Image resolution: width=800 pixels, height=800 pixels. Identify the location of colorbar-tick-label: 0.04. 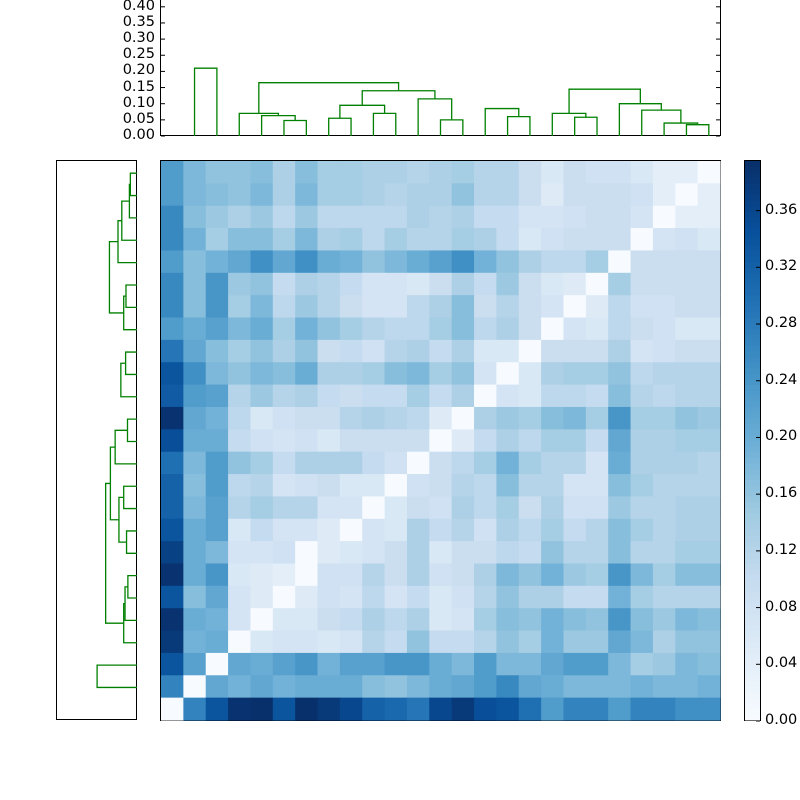
(781, 663).